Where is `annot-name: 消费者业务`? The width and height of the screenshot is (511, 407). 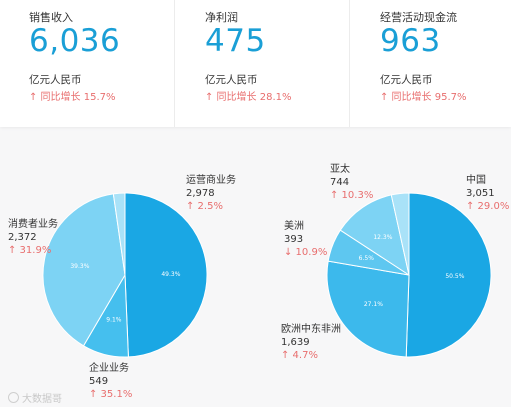 annot-name: 消费者业务 is located at coordinates (33, 224).